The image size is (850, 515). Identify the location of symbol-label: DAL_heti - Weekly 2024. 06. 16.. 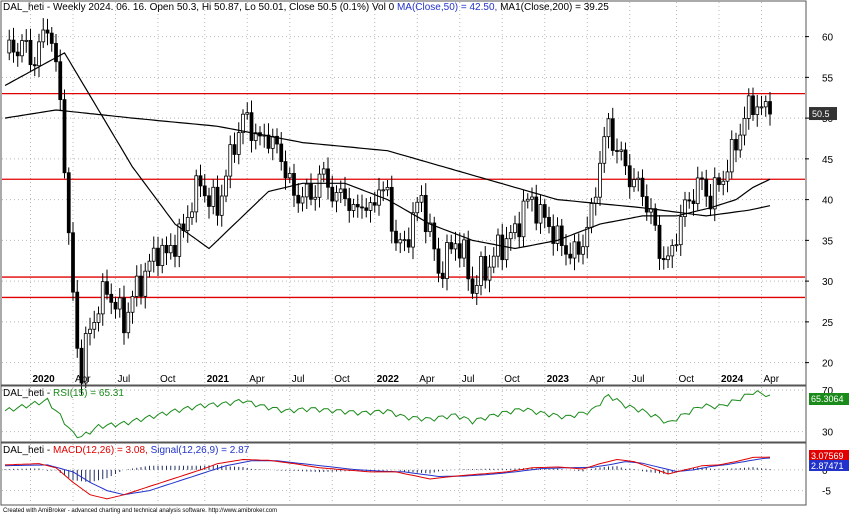
(75, 7).